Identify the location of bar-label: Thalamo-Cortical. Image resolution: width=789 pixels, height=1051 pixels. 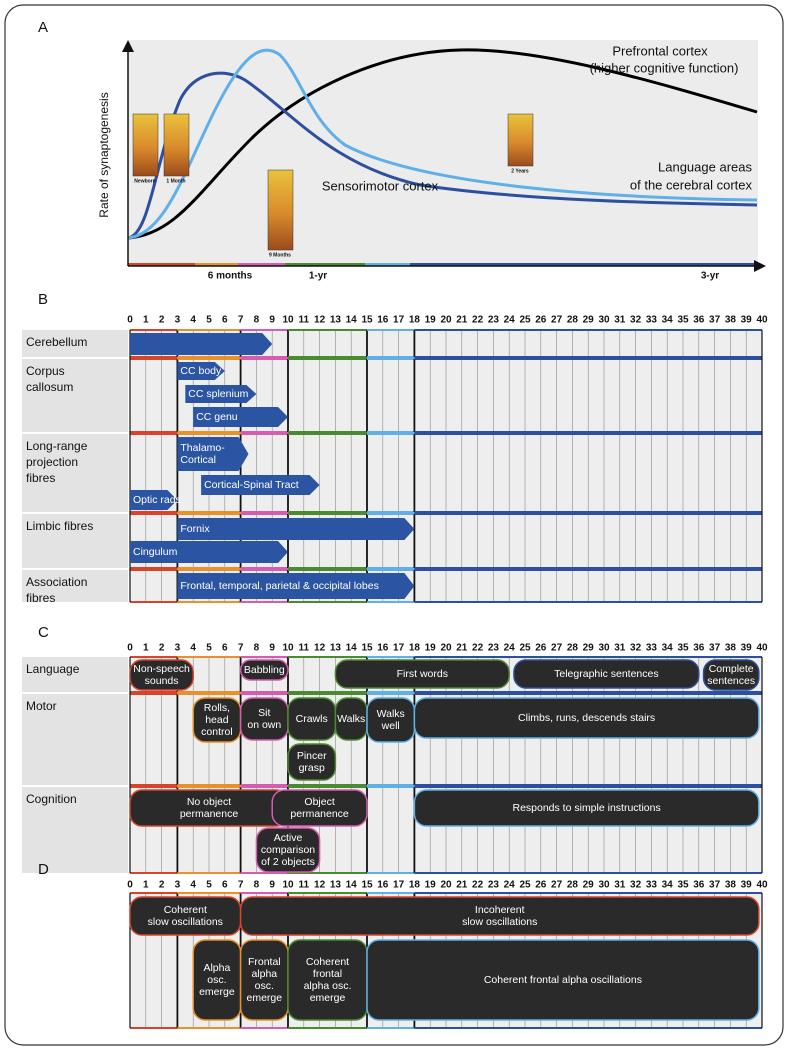
(202, 454).